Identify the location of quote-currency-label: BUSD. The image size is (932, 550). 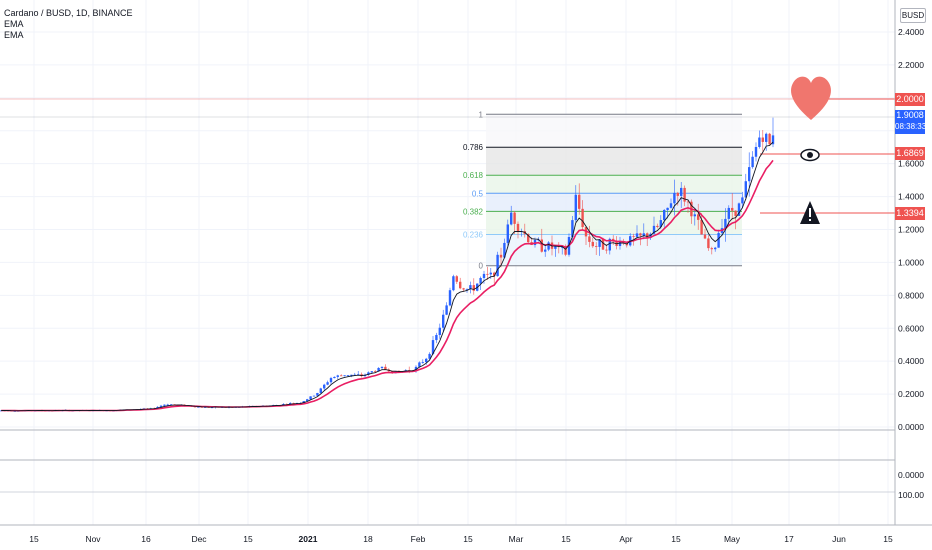
(913, 15).